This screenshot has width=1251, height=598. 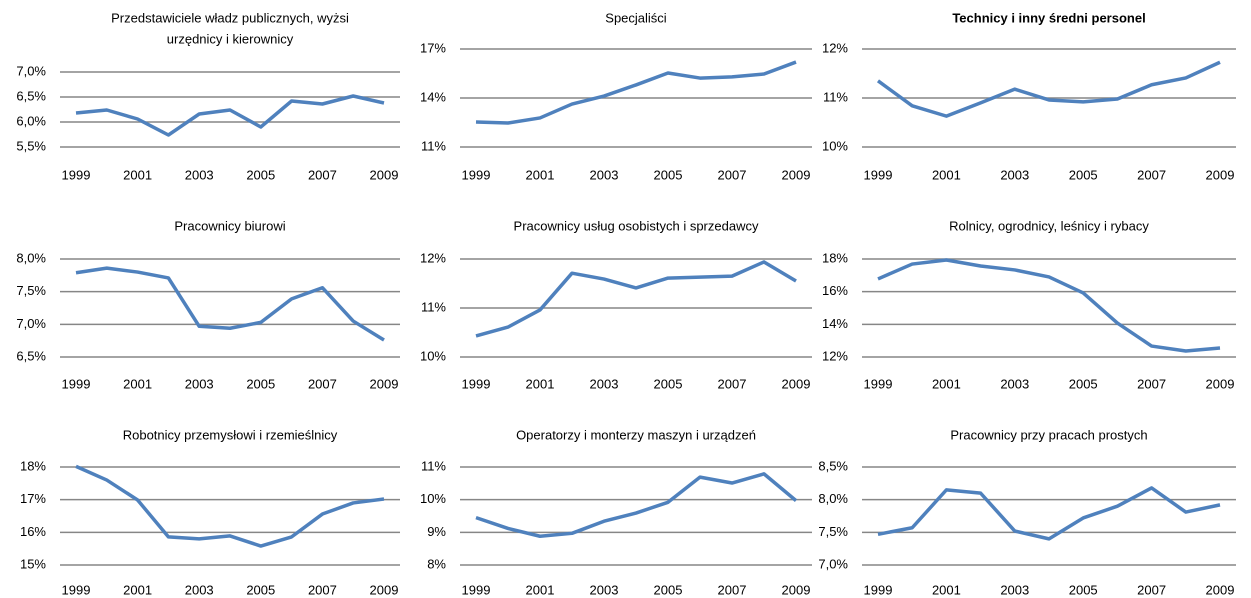 I want to click on chart-title: Pracownicy usług osobistych i sprzedawcy, so click(x=636, y=225).